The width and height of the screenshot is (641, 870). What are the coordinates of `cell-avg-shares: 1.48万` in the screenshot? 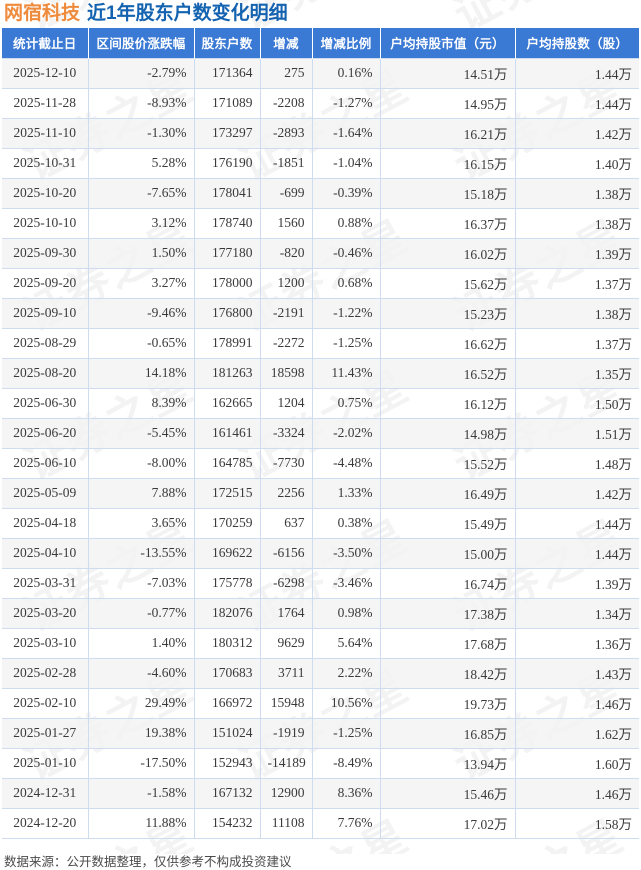 It's located at (577, 463).